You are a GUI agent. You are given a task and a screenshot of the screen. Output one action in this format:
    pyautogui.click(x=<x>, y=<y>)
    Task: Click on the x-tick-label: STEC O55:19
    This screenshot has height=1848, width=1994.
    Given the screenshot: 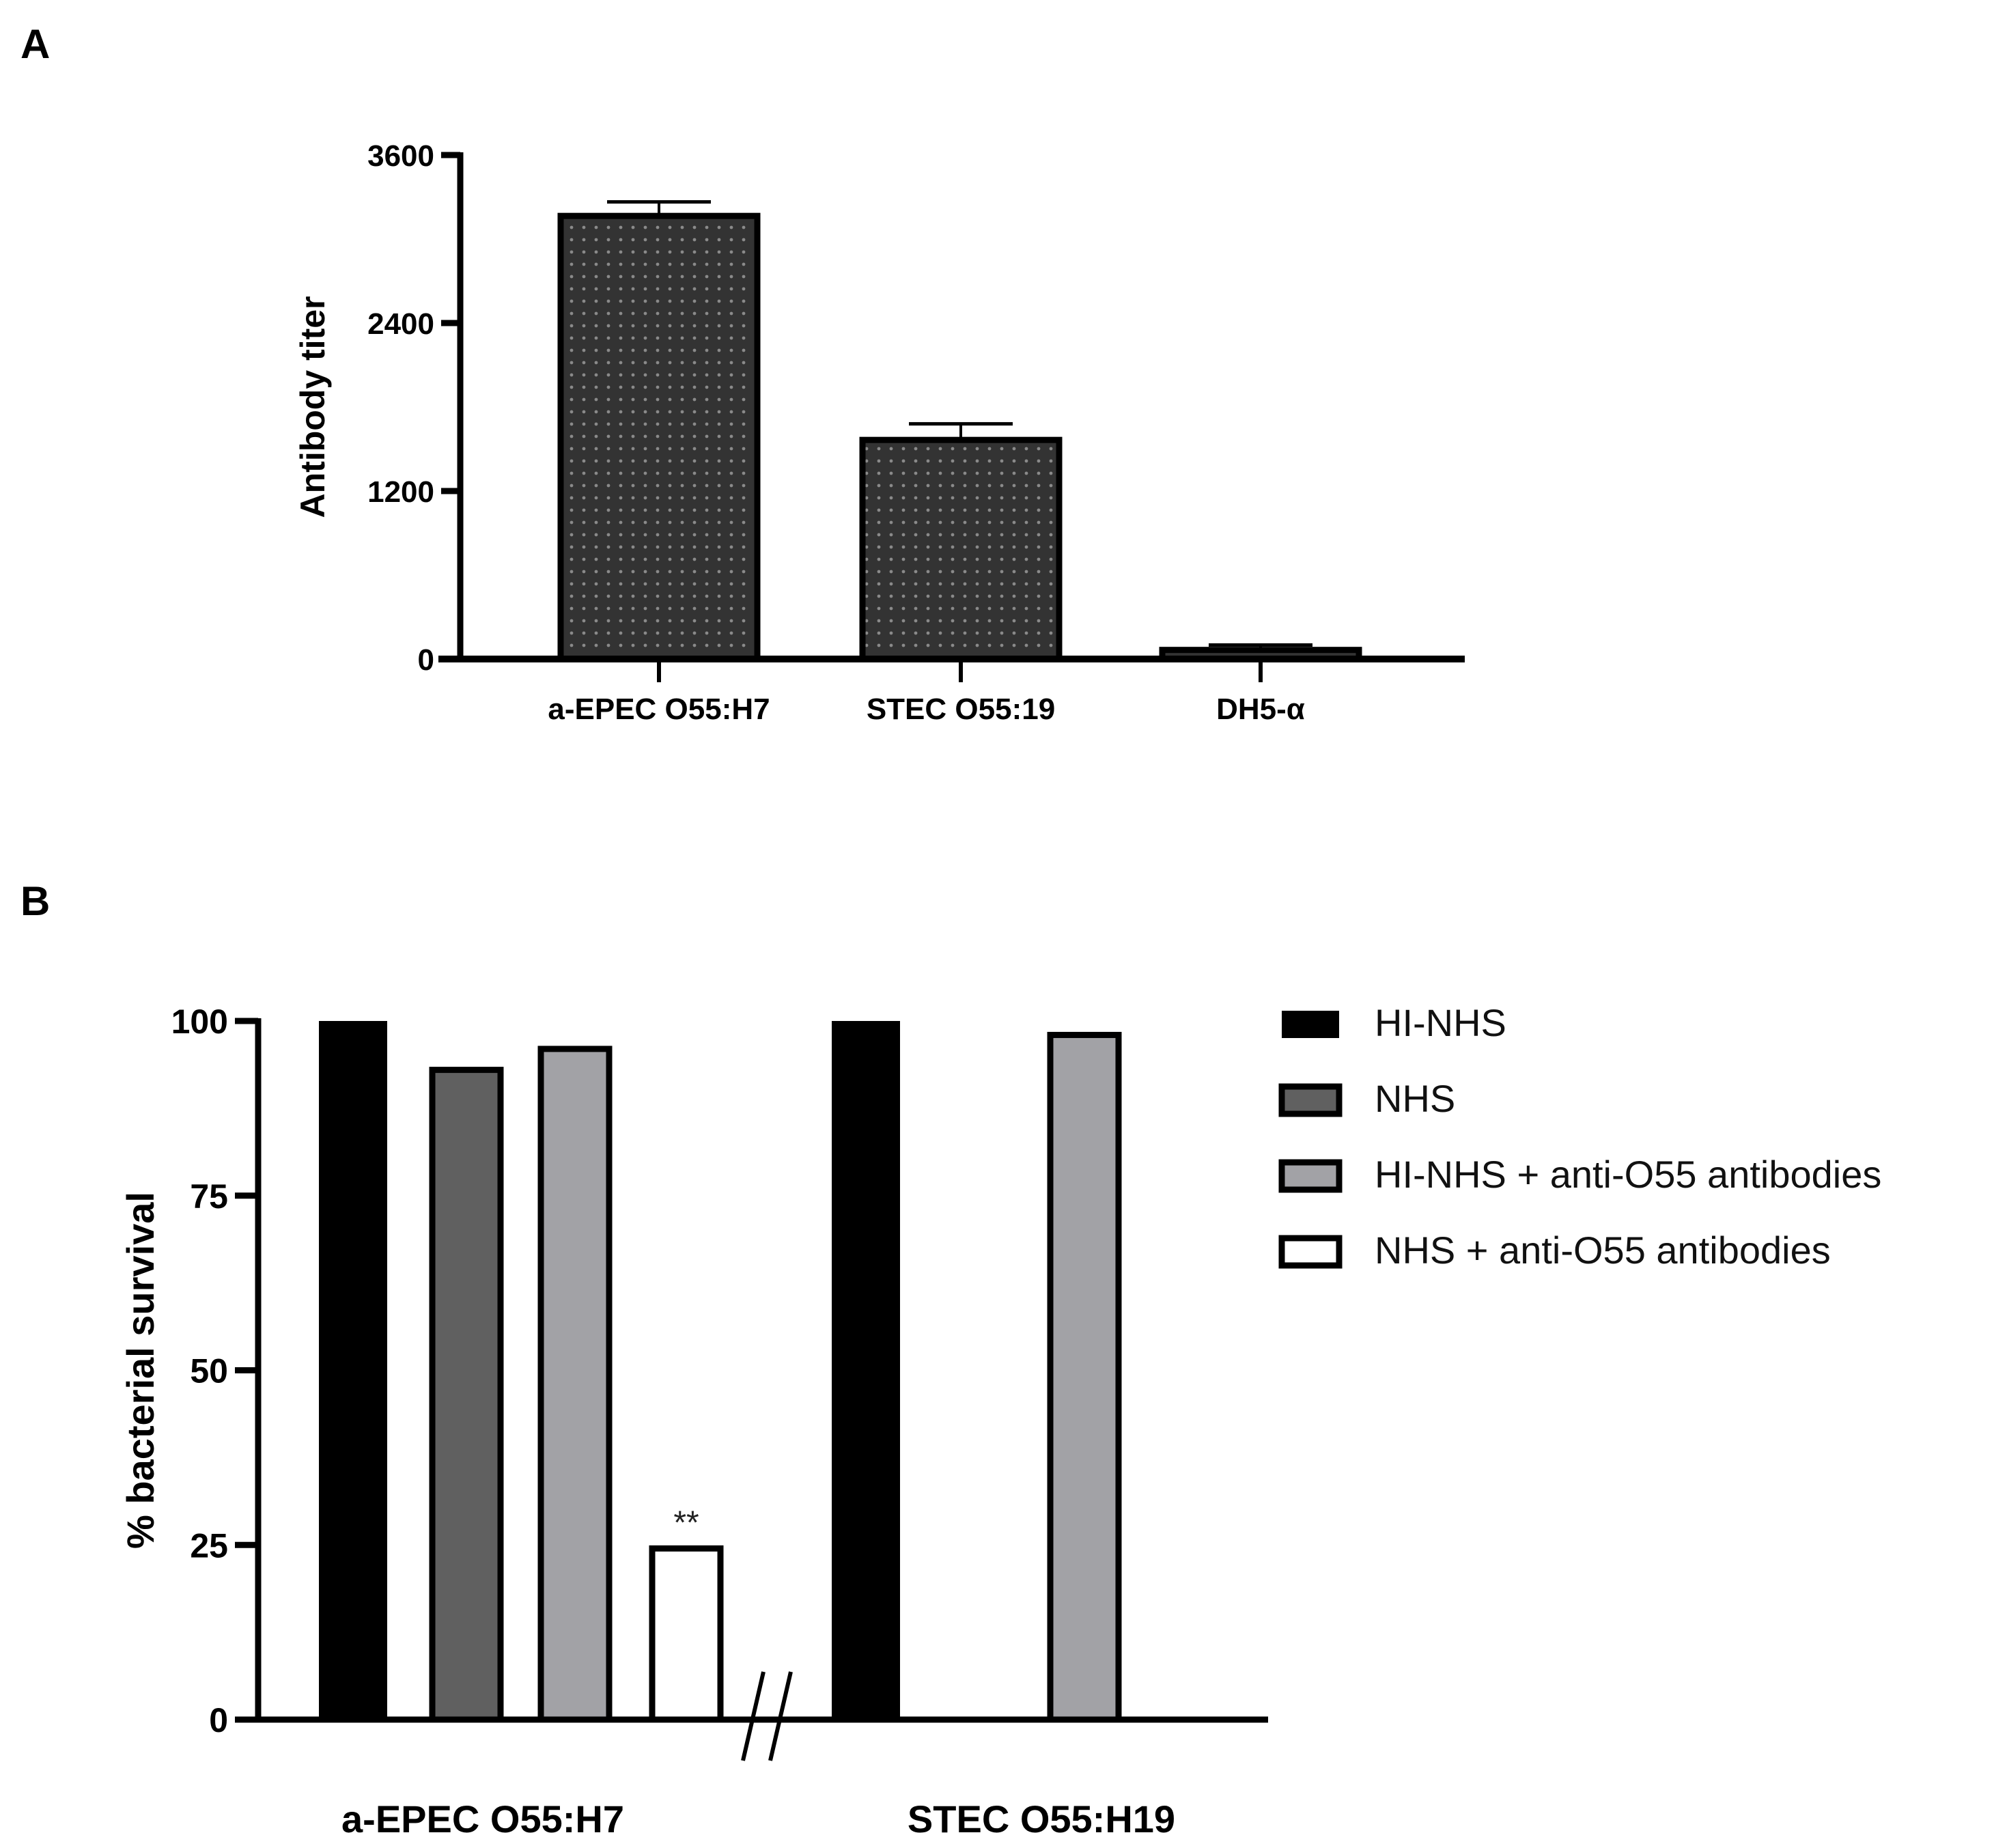 What is the action you would take?
    pyautogui.click(x=961, y=709)
    